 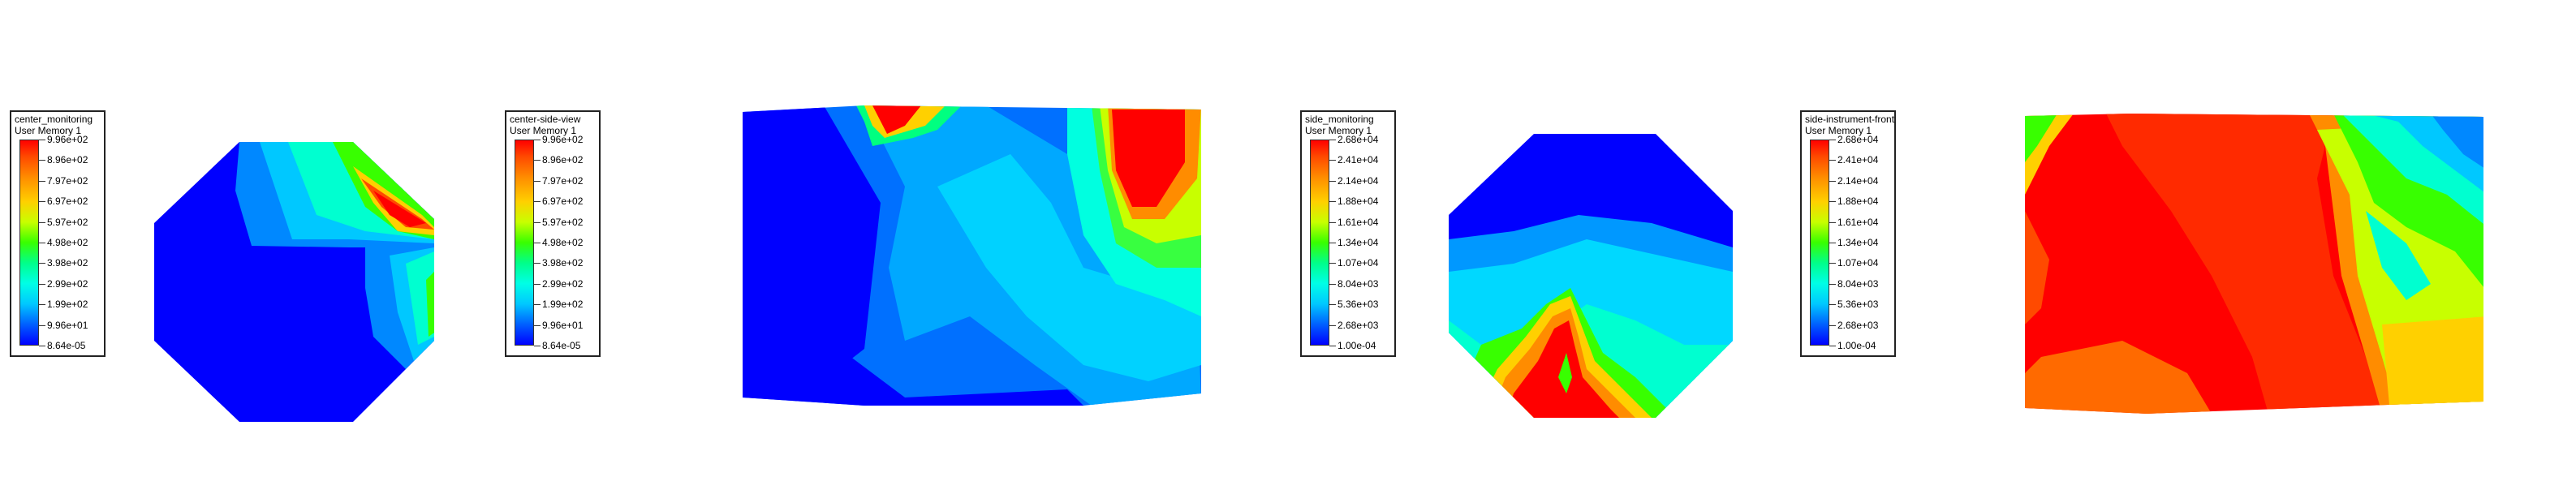 I want to click on legend-title: side-instrument-front, so click(x=1850, y=119).